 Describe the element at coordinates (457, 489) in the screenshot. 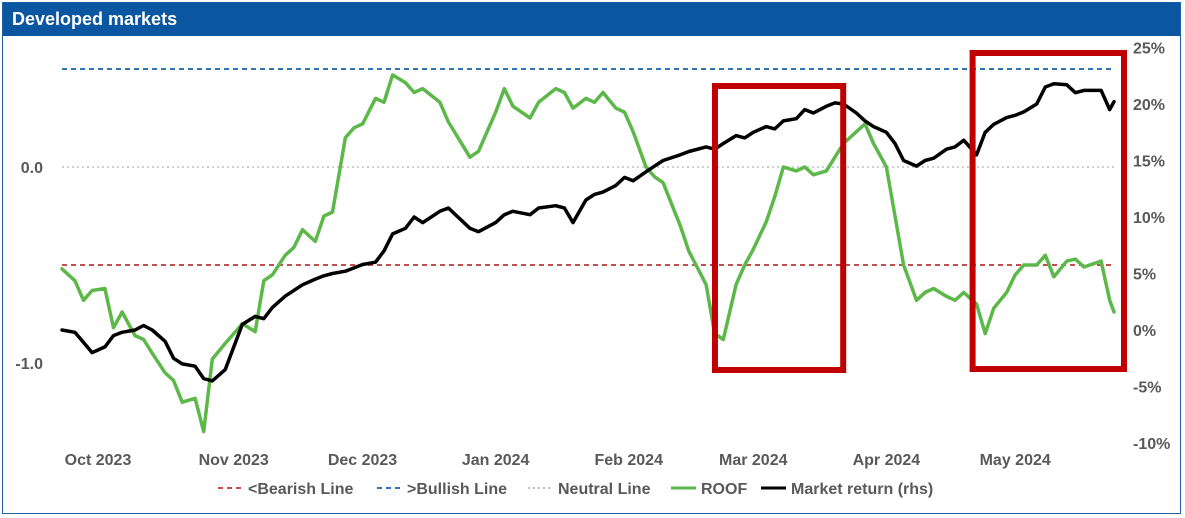

I see `legend-label-1: >Bullish Line` at that location.